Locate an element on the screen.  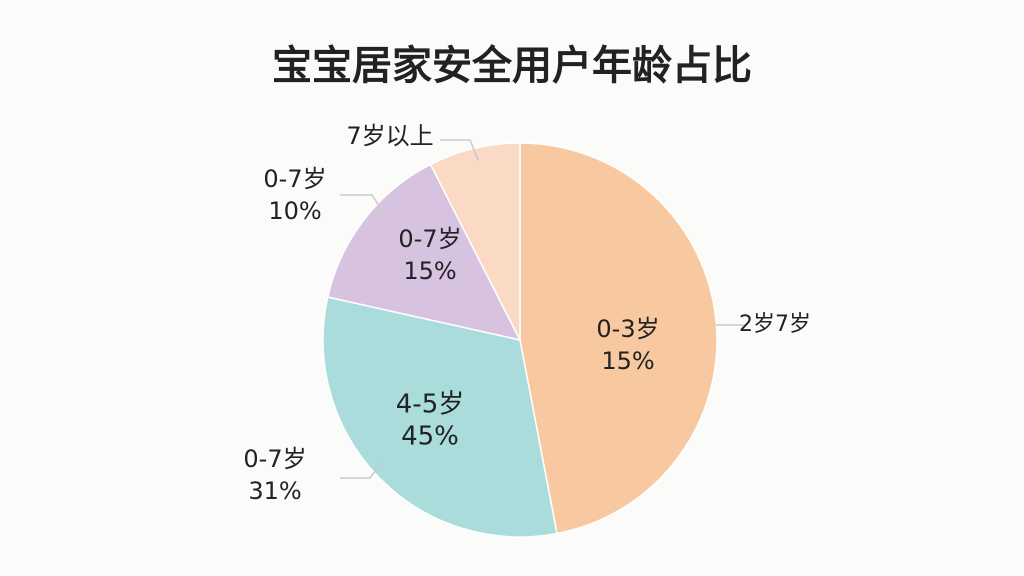
chart-title: 宝宝居家安全用户年龄占比 is located at coordinates (512, 66).